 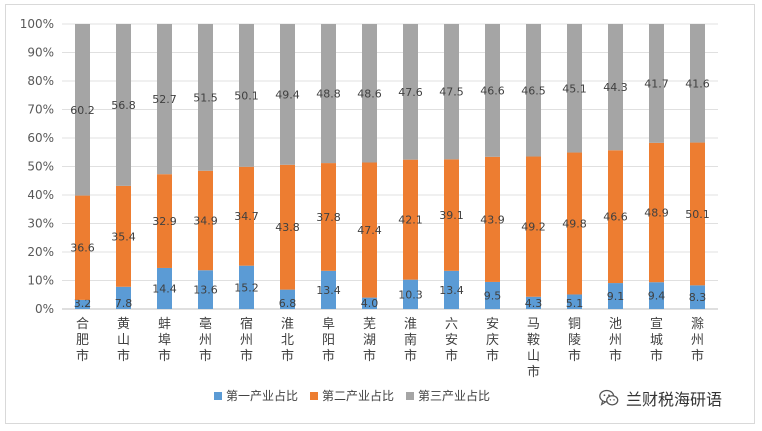 I want to click on data-label: 9.5, so click(x=493, y=295).